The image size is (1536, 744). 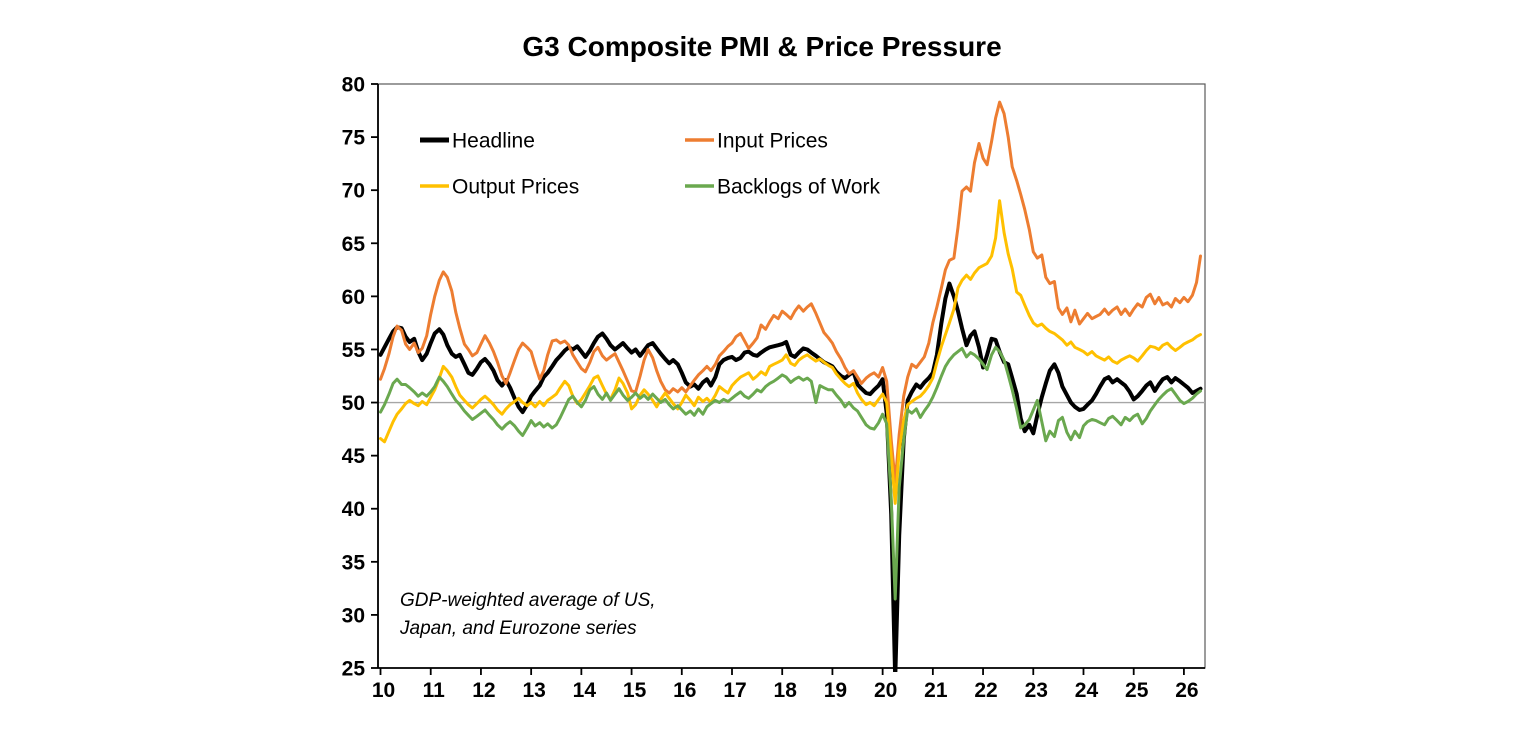 I want to click on y-tick-label: 55, so click(x=354, y=350).